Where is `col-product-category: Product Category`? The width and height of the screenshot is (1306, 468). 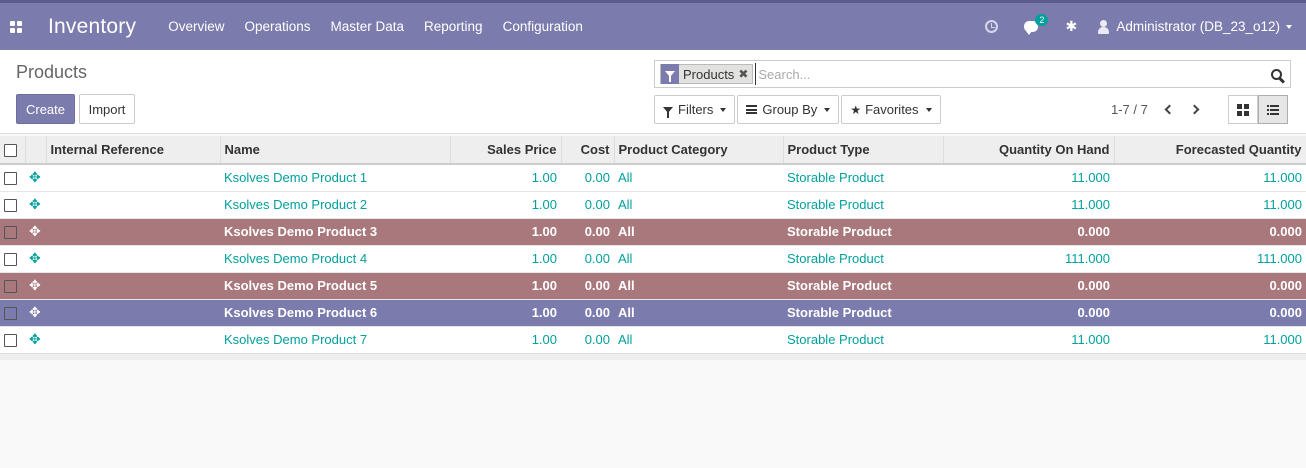
col-product-category: Product Category is located at coordinates (699, 150).